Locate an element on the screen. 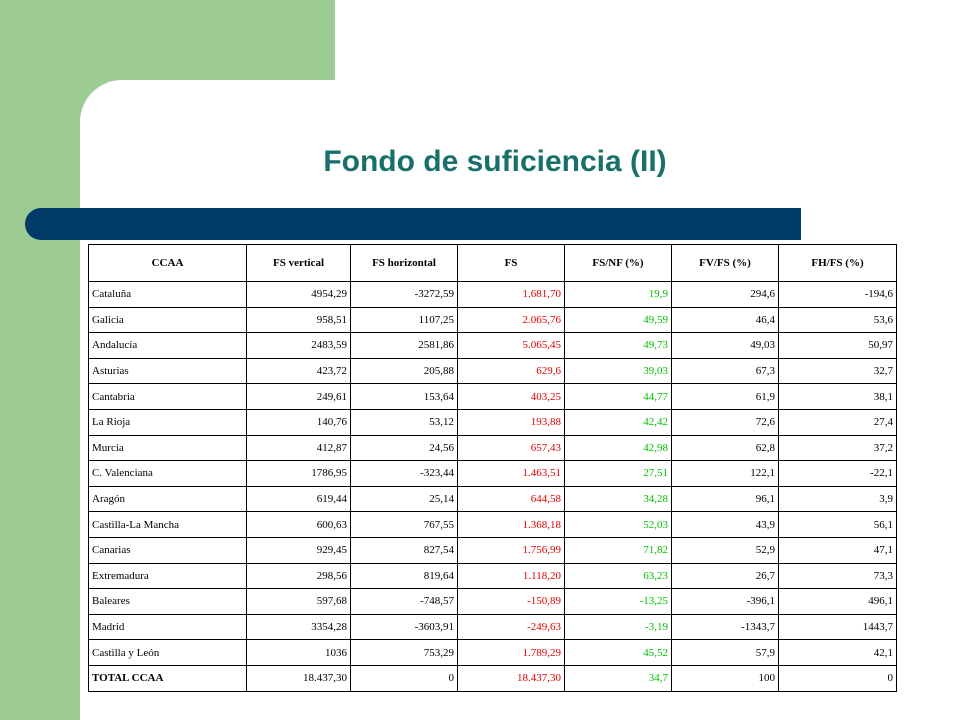  value-cell: -150,89 is located at coordinates (511, 601).